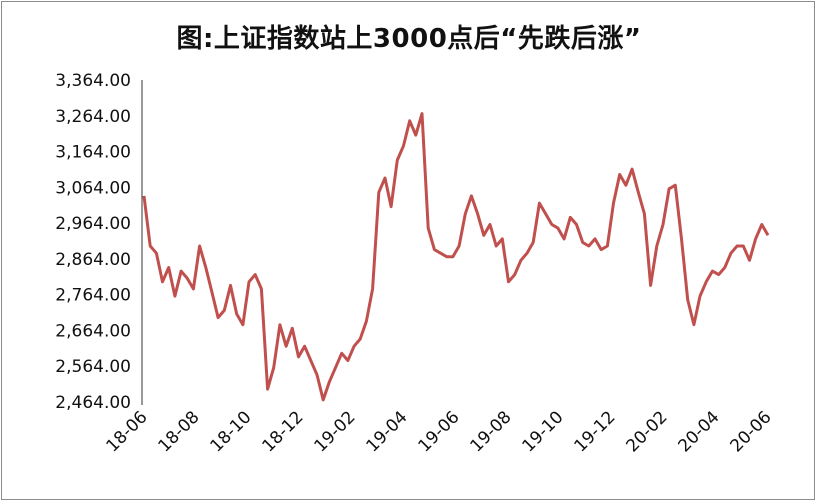 Image resolution: width=818 pixels, height=503 pixels. What do you see at coordinates (386, 431) in the screenshot?
I see `x-tick-label: 19-04` at bounding box center [386, 431].